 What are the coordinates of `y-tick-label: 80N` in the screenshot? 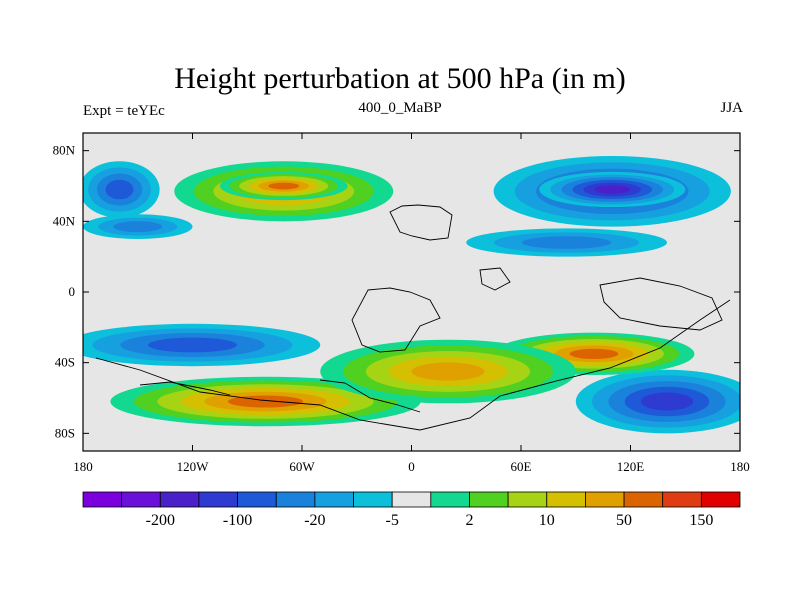 It's located at (64, 150).